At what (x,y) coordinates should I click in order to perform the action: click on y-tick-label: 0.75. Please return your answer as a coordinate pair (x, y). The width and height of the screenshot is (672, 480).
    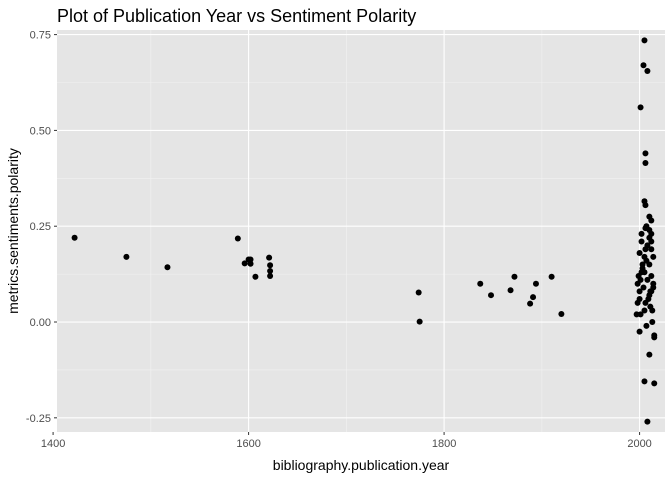
    Looking at the image, I should click on (40, 36).